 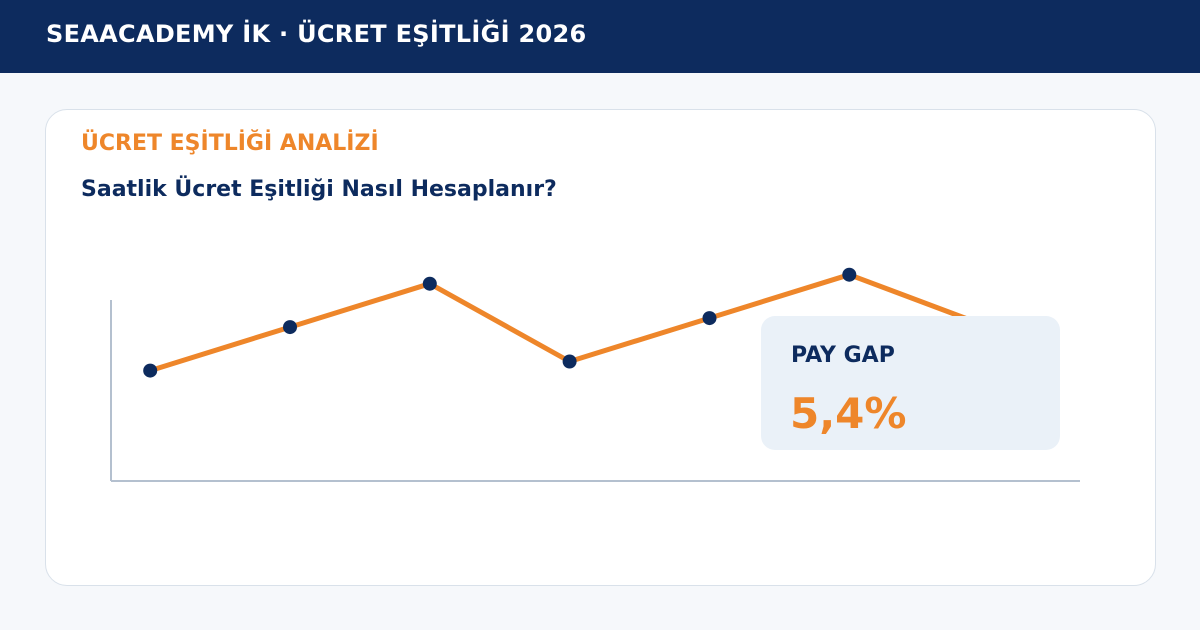 I want to click on callout-value: 5,4%, so click(x=848, y=413).